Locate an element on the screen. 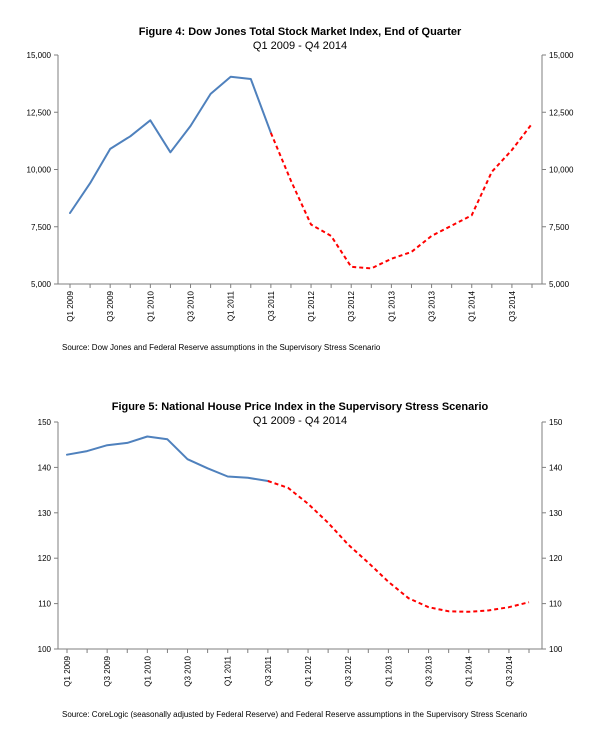 The width and height of the screenshot is (600, 745). right-y-tick-label: 120 is located at coordinates (556, 558).